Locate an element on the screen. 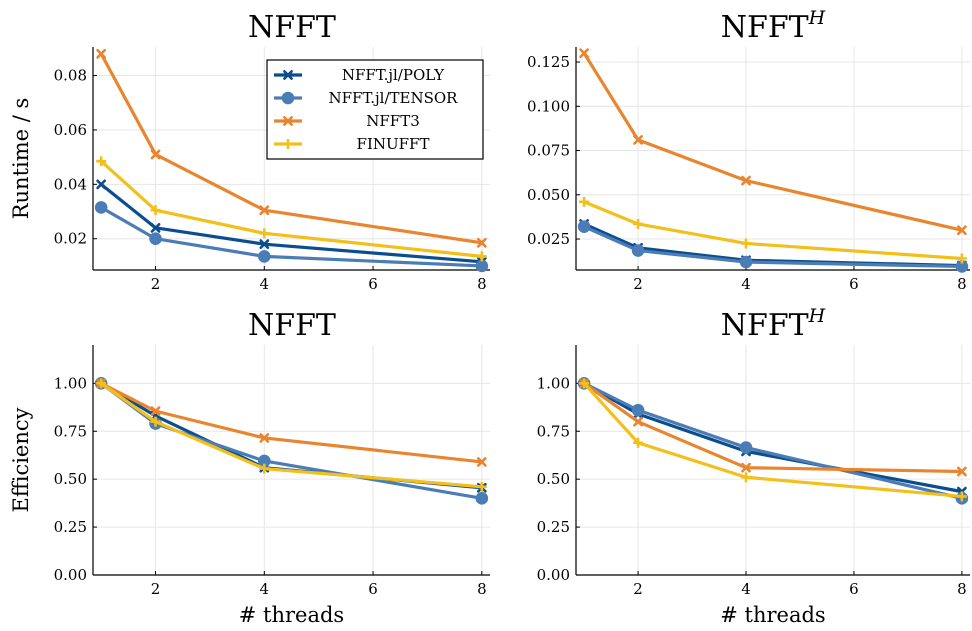  y-tick-label: 0.04 is located at coordinates (70, 184).